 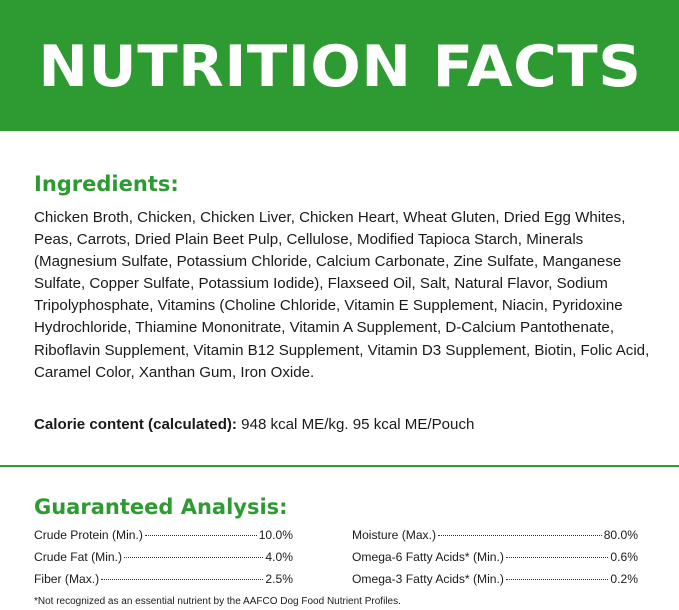 What do you see at coordinates (67, 579) in the screenshot?
I see `analysis-name: Fiber (Max.)` at bounding box center [67, 579].